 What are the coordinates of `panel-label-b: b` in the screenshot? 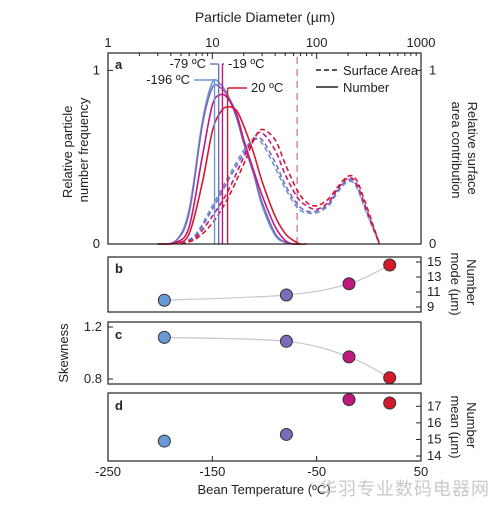 It's located at (119, 268).